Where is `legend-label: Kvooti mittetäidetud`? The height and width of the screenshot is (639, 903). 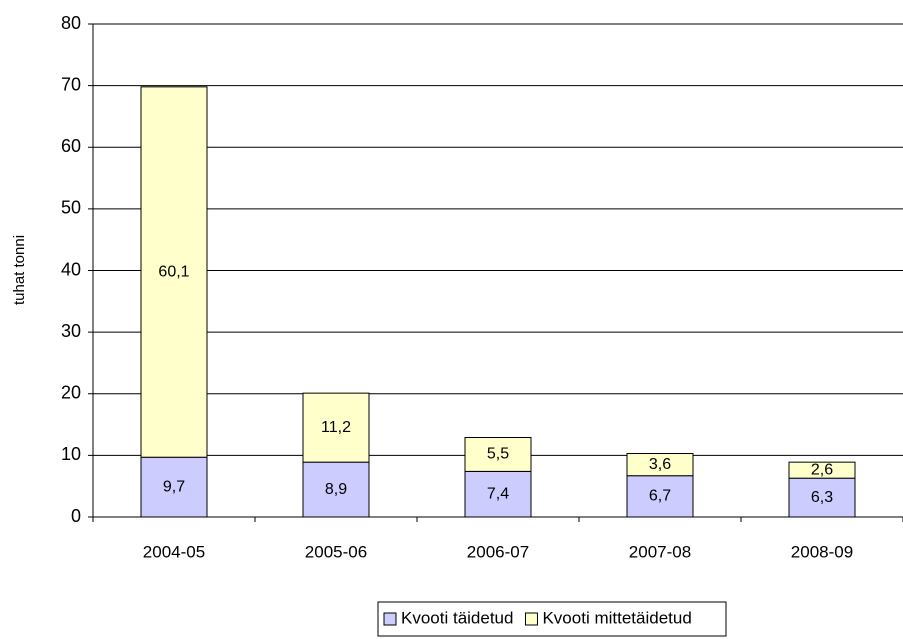
legend-label: Kvooti mittetäidetud is located at coordinates (616, 617).